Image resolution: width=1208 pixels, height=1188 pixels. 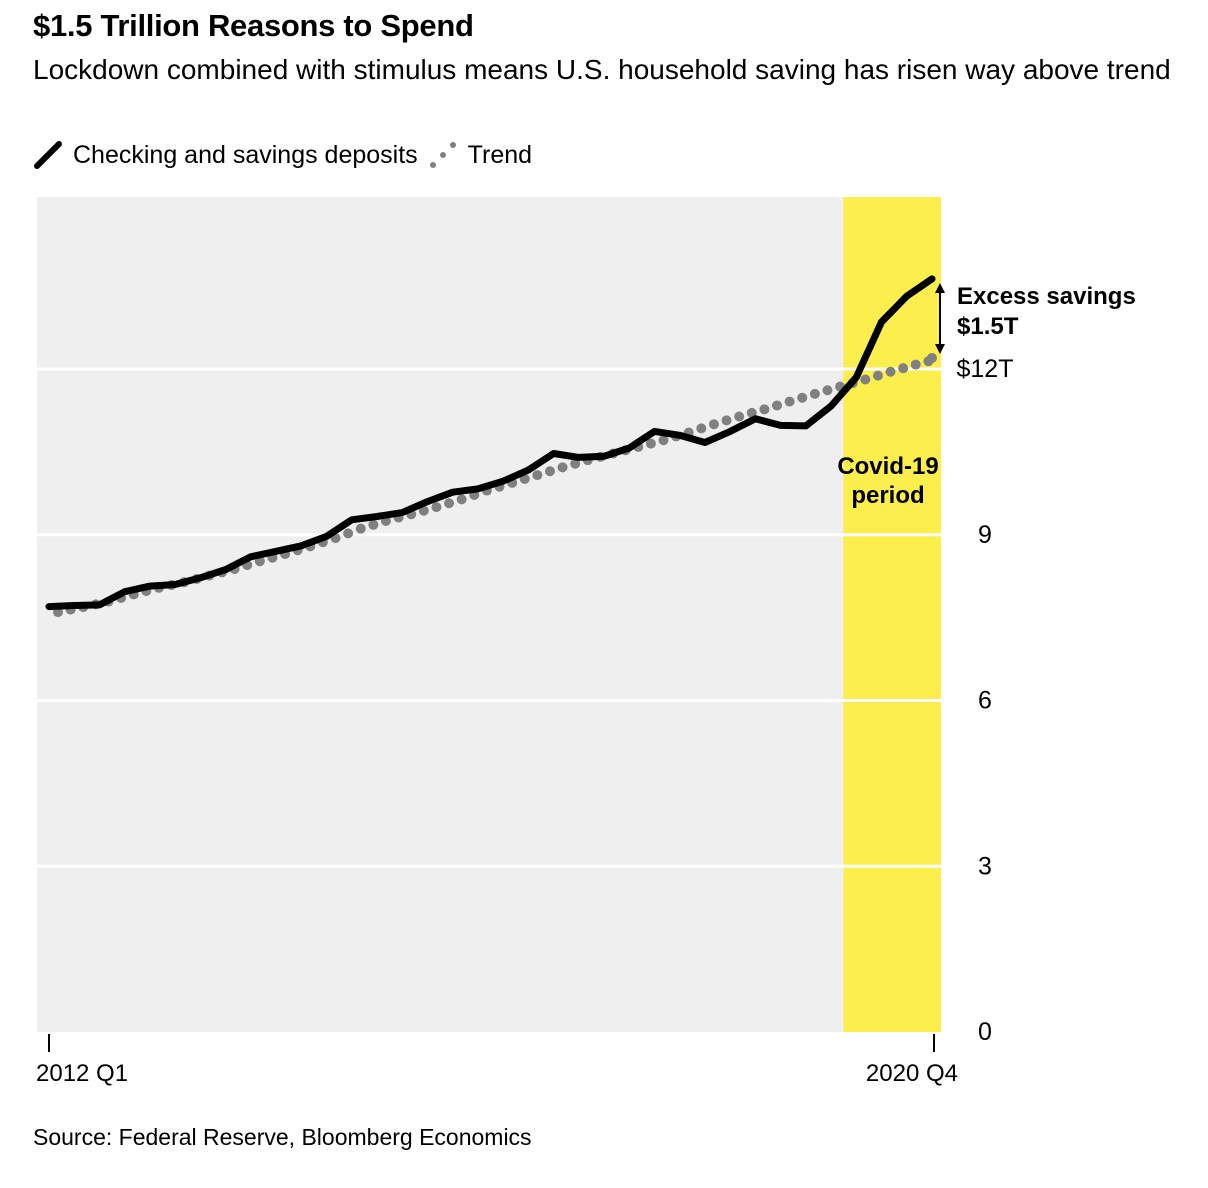 I want to click on legend-item-trend: Trend, so click(x=480, y=155).